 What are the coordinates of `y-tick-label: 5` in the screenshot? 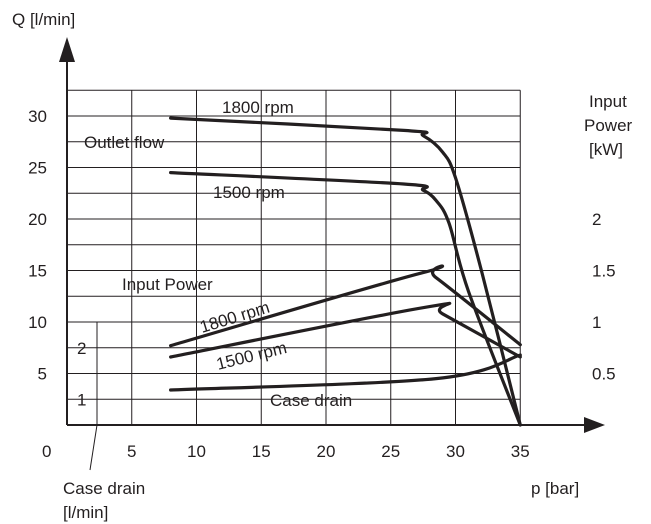 It's located at (42, 374).